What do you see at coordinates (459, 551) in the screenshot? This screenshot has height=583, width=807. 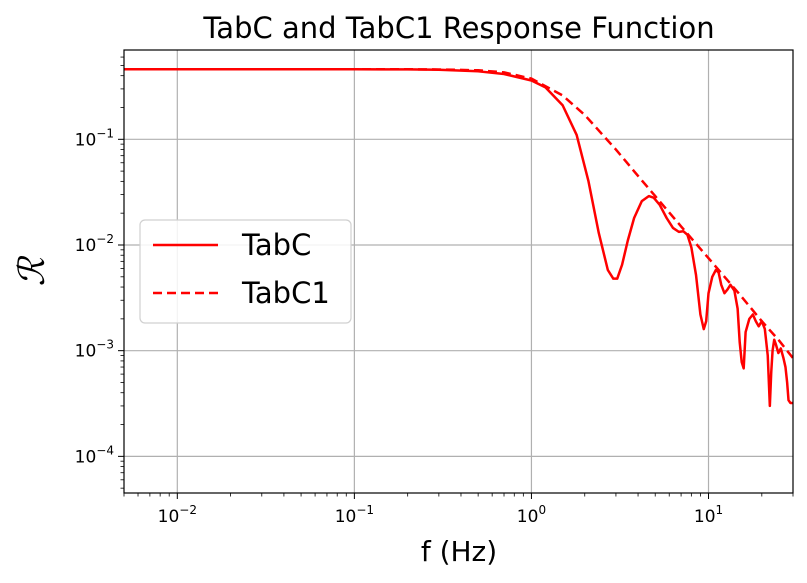 I see `x-axis-label: f (Hz)` at bounding box center [459, 551].